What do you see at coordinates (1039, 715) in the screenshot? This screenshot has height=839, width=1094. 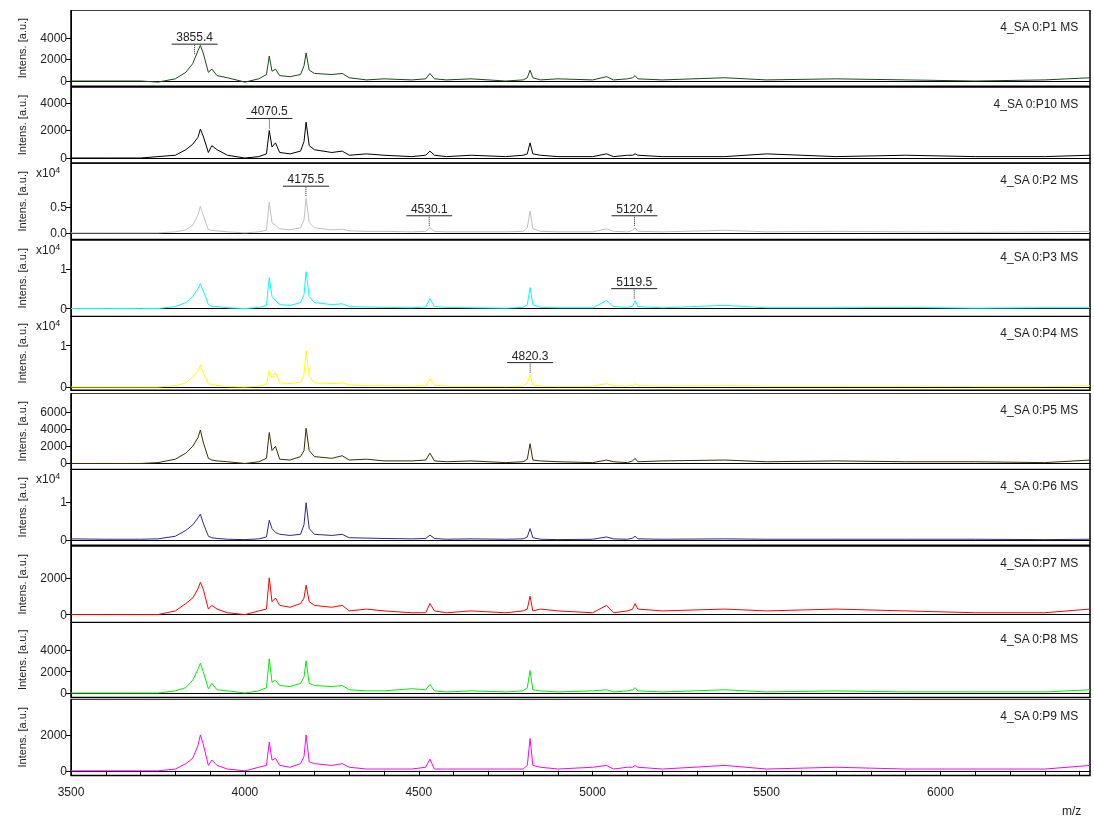 I see `text: 4_SA 0:P9 MS` at bounding box center [1039, 715].